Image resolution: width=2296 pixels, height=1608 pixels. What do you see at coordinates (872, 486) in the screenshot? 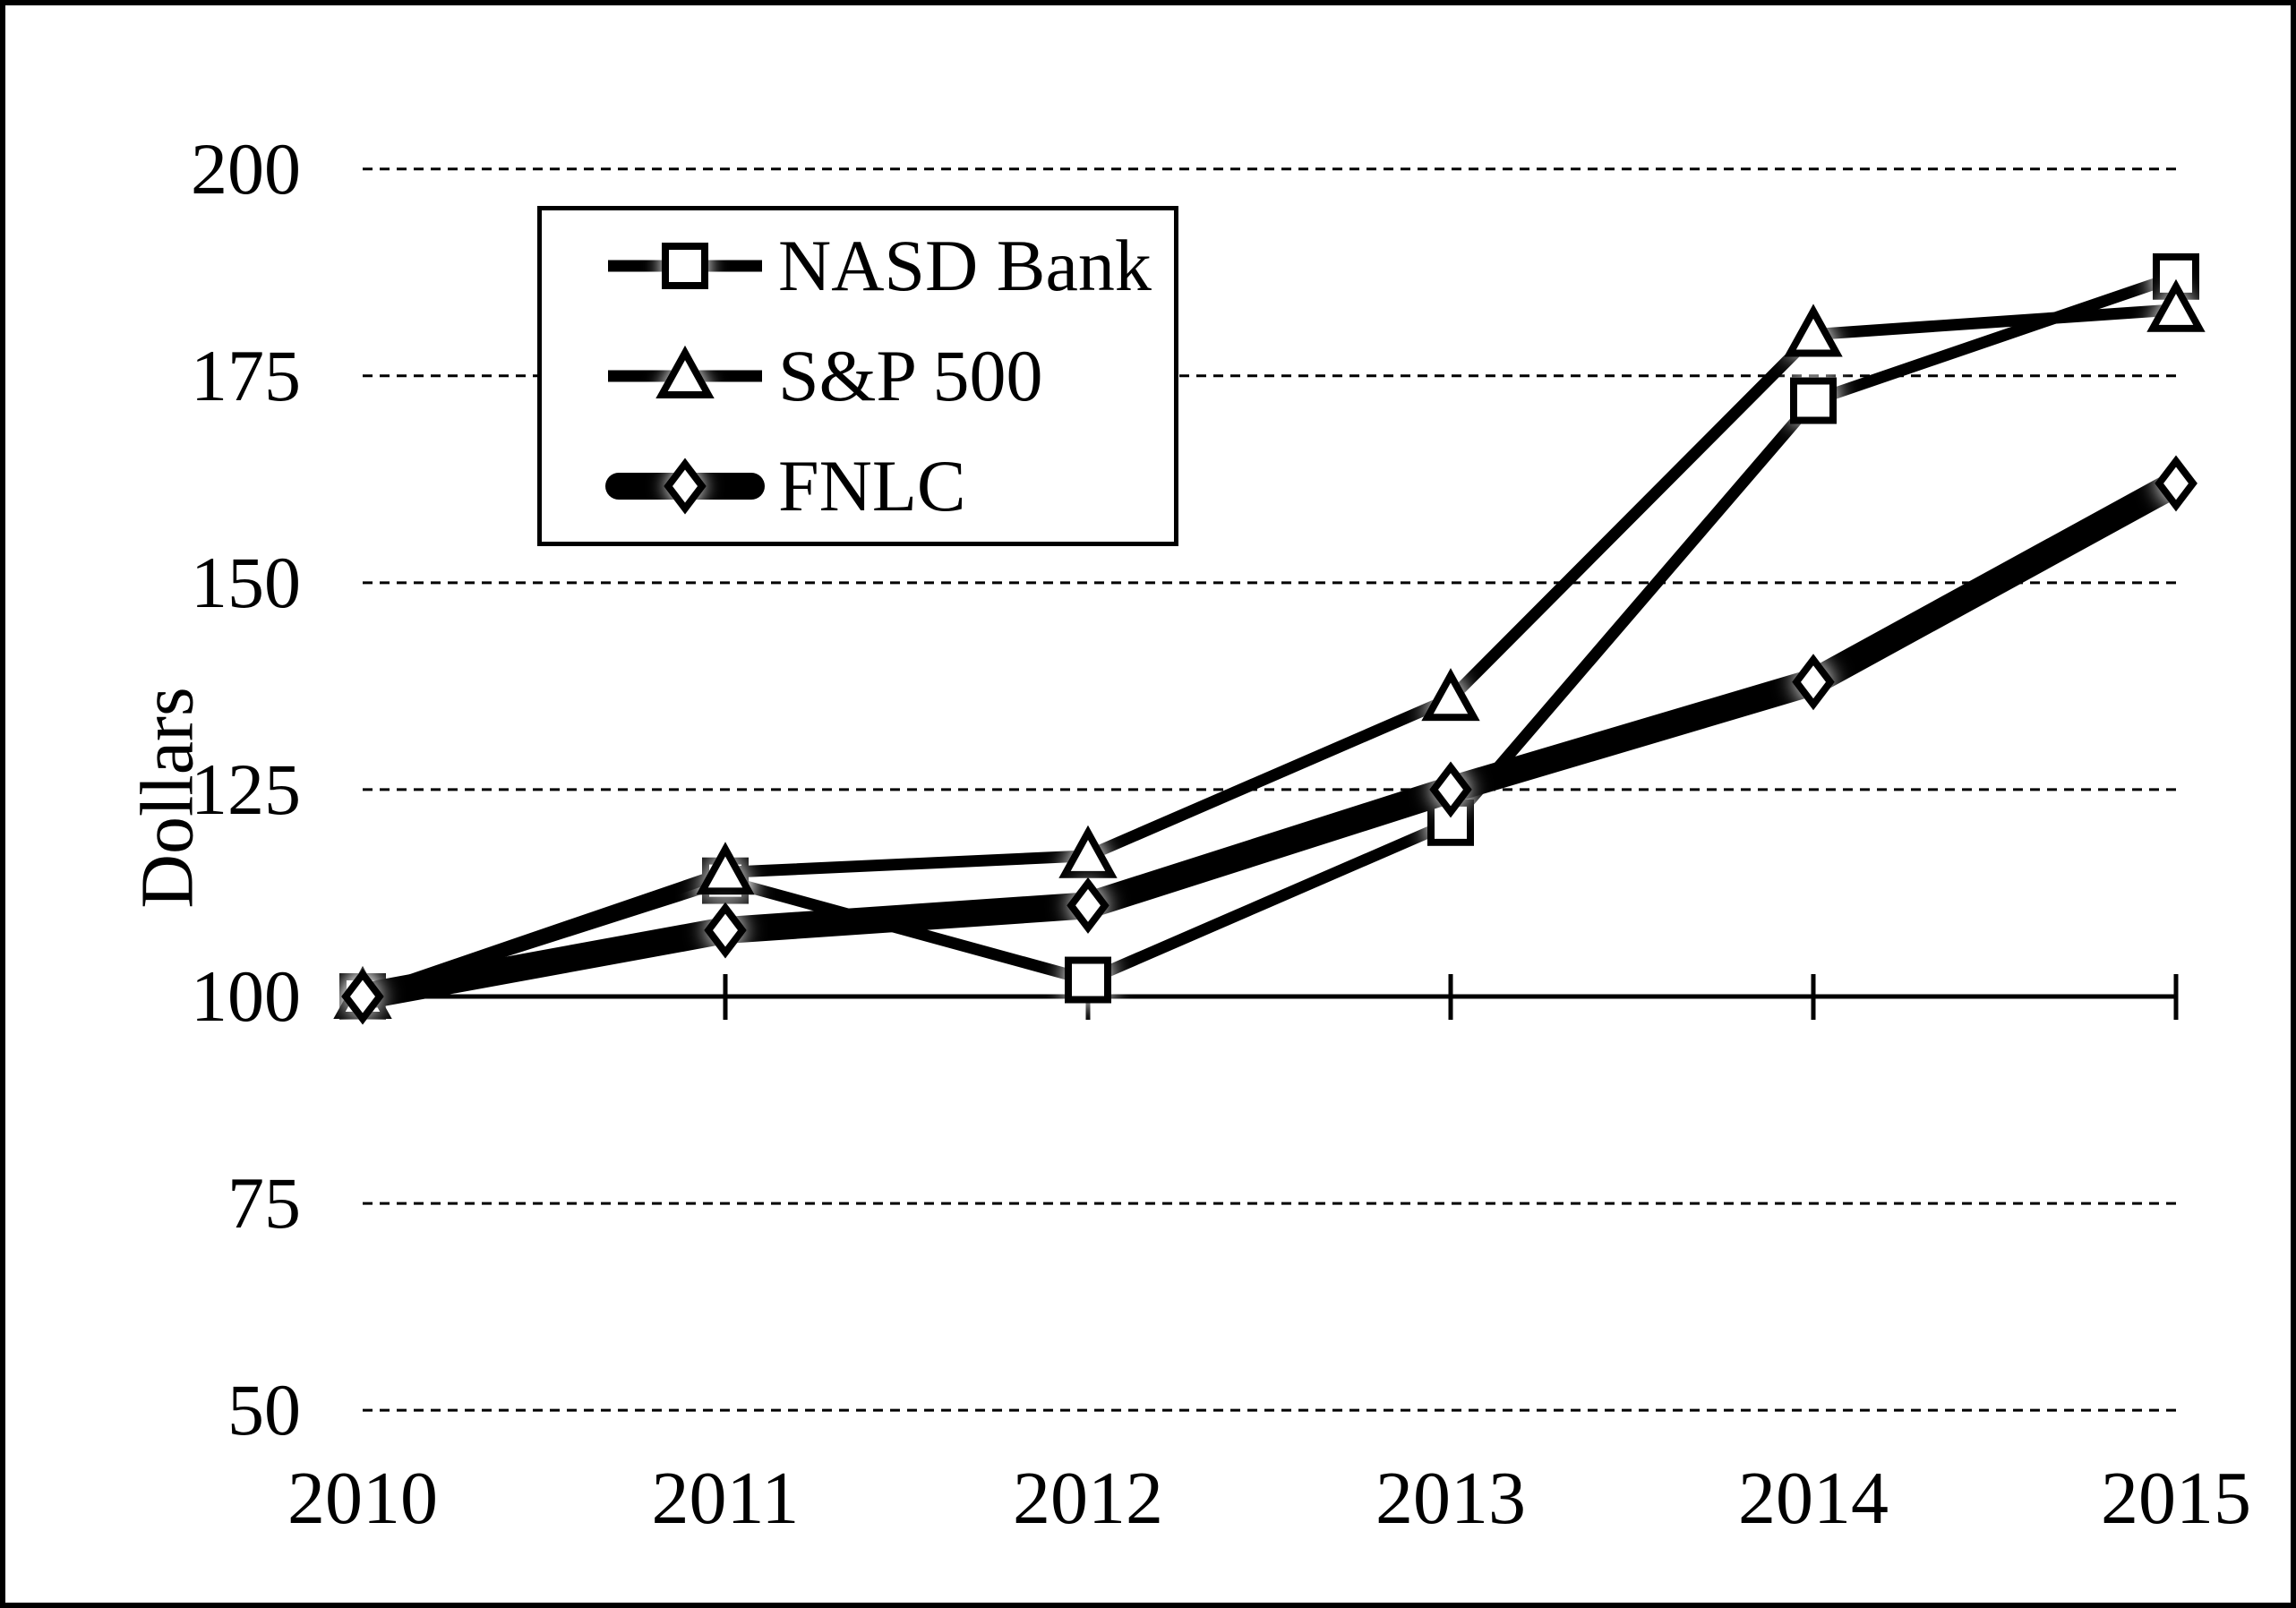
I see `legend-label: FNLC` at bounding box center [872, 486].